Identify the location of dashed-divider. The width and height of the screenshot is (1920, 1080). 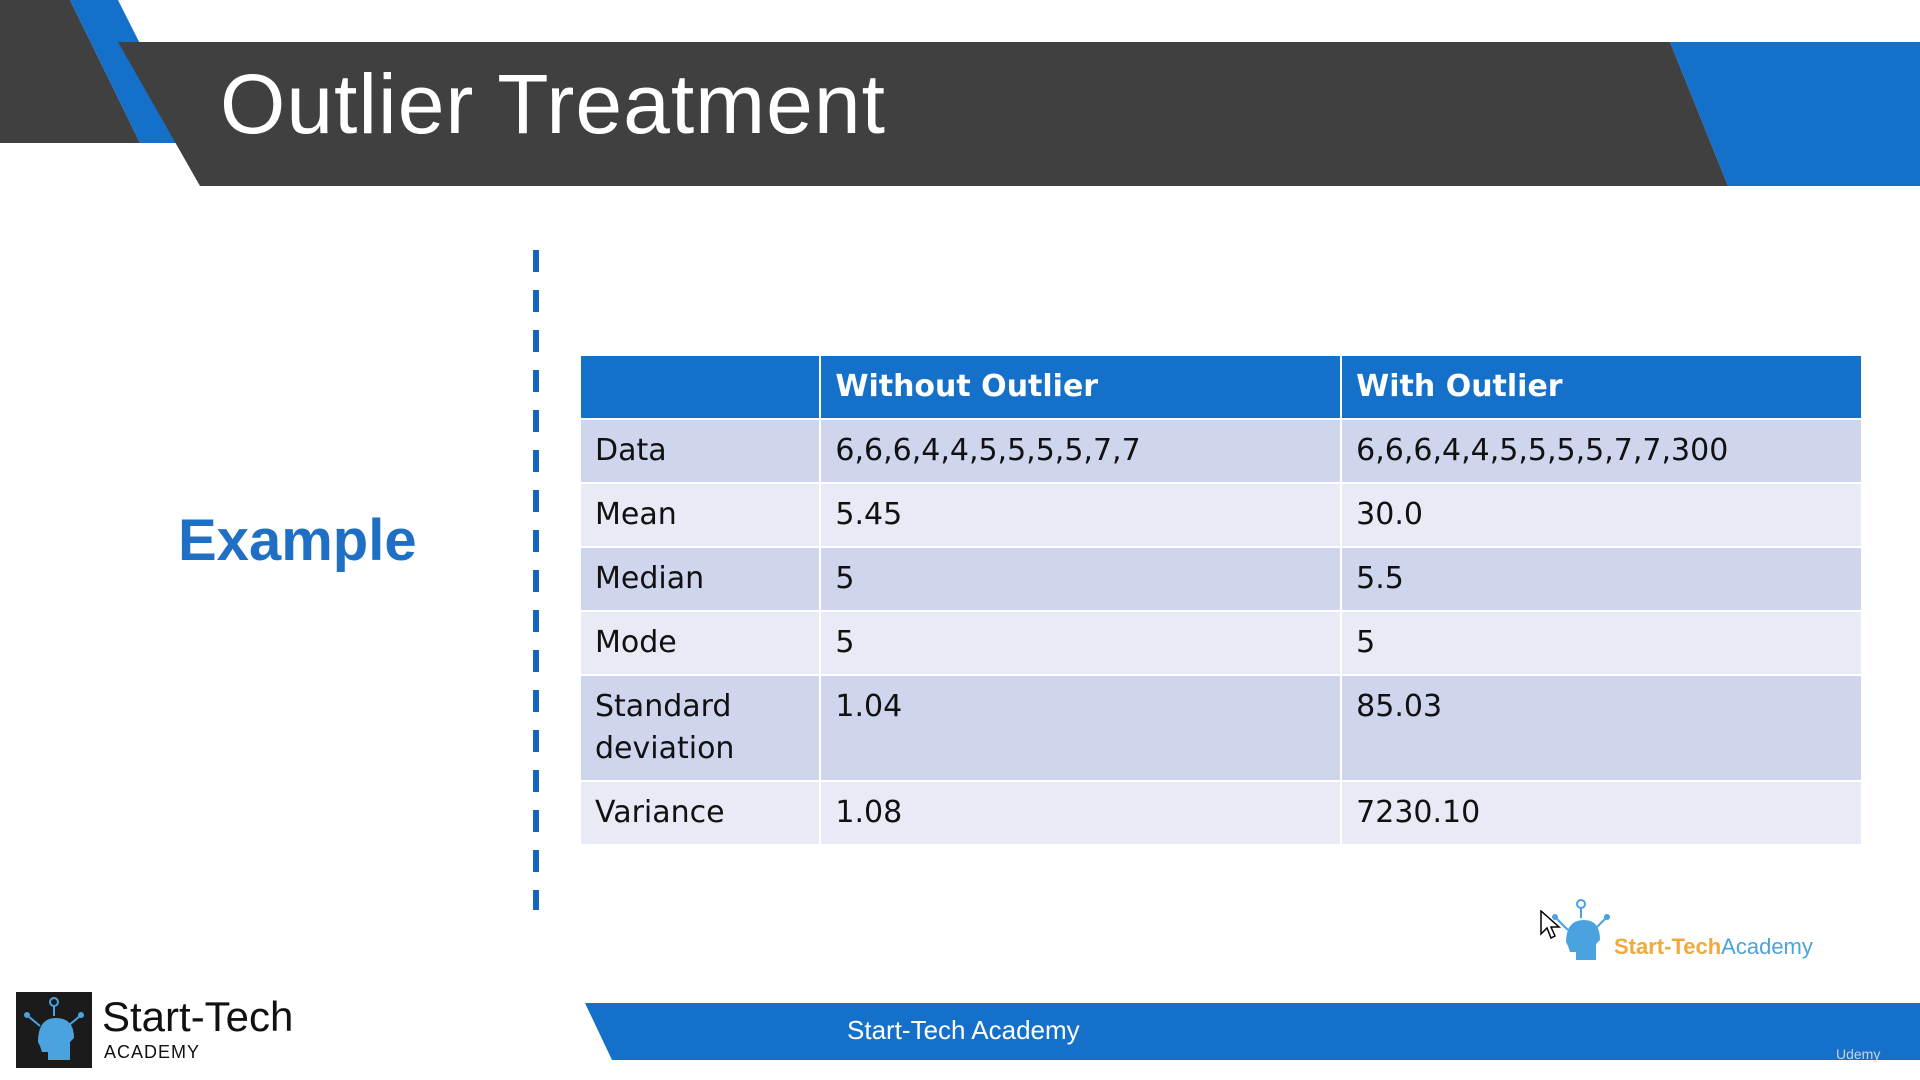
(536, 580).